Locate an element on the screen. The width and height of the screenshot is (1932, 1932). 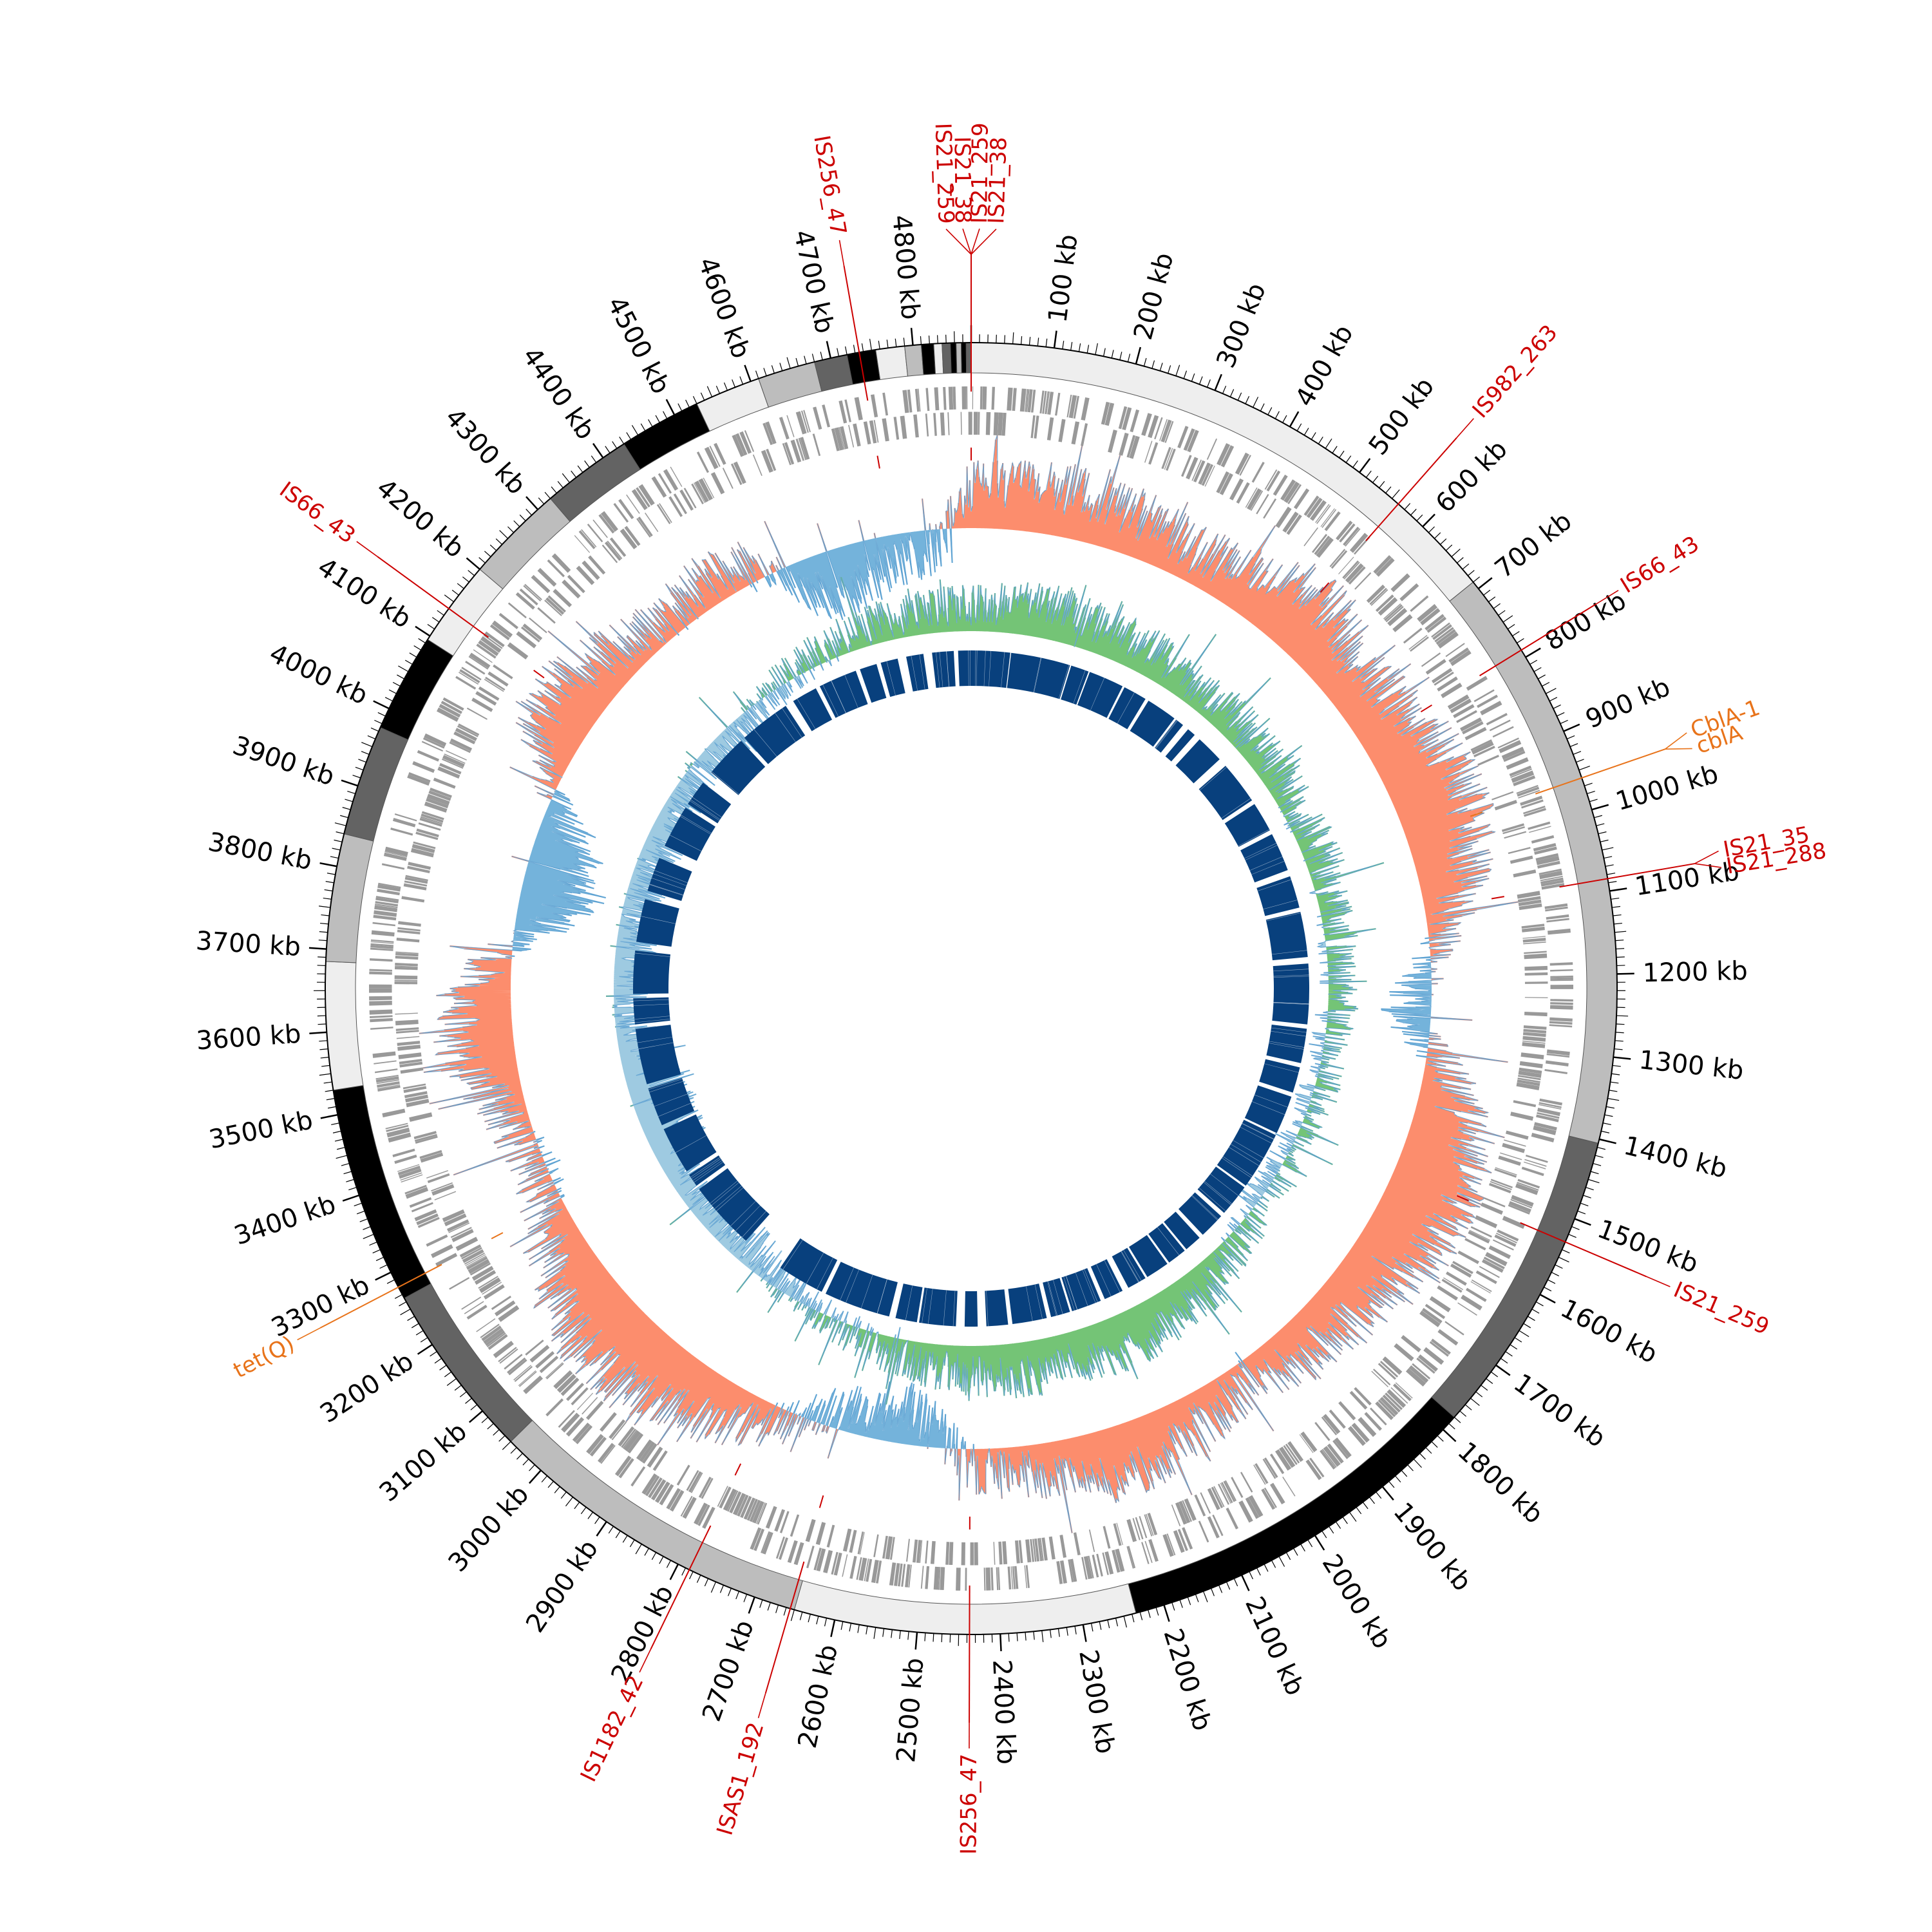
resistance-gene-label: tet(Q) is located at coordinates (264, 1357).